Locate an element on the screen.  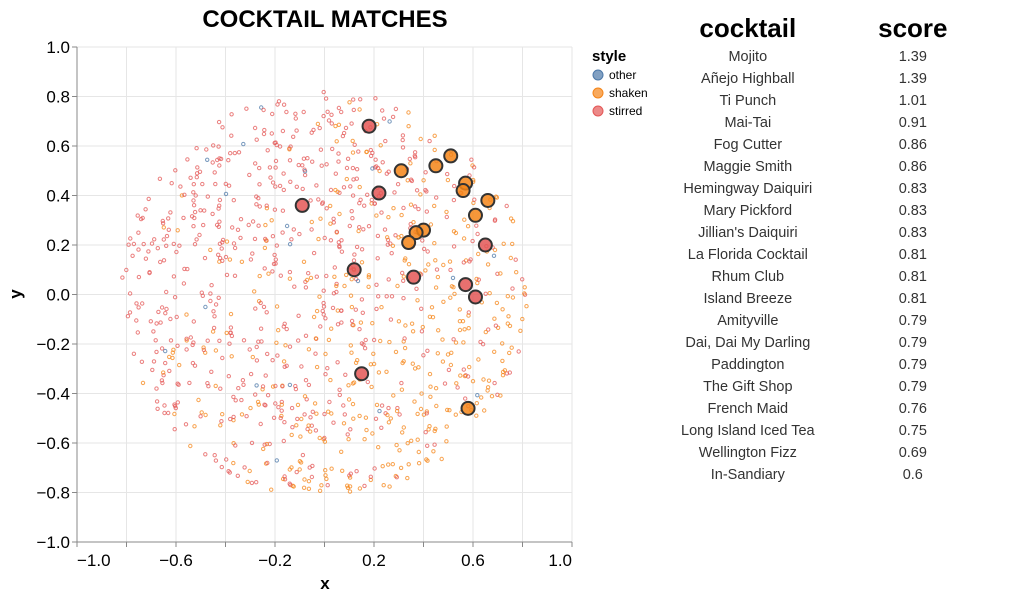
cocktail-score: 0.79 is located at coordinates (912, 321).